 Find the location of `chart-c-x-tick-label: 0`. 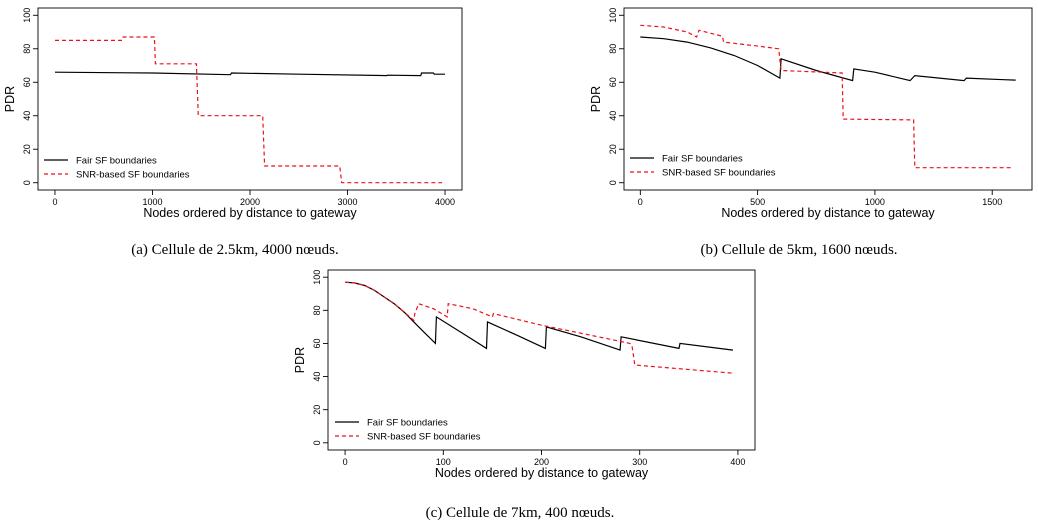

chart-c-x-tick-label: 0 is located at coordinates (345, 462).